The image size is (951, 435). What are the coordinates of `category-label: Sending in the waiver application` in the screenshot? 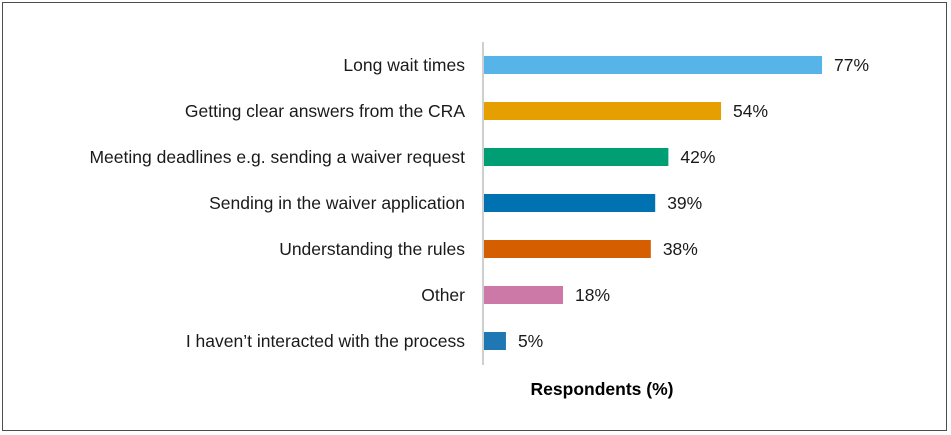 It's located at (337, 203).